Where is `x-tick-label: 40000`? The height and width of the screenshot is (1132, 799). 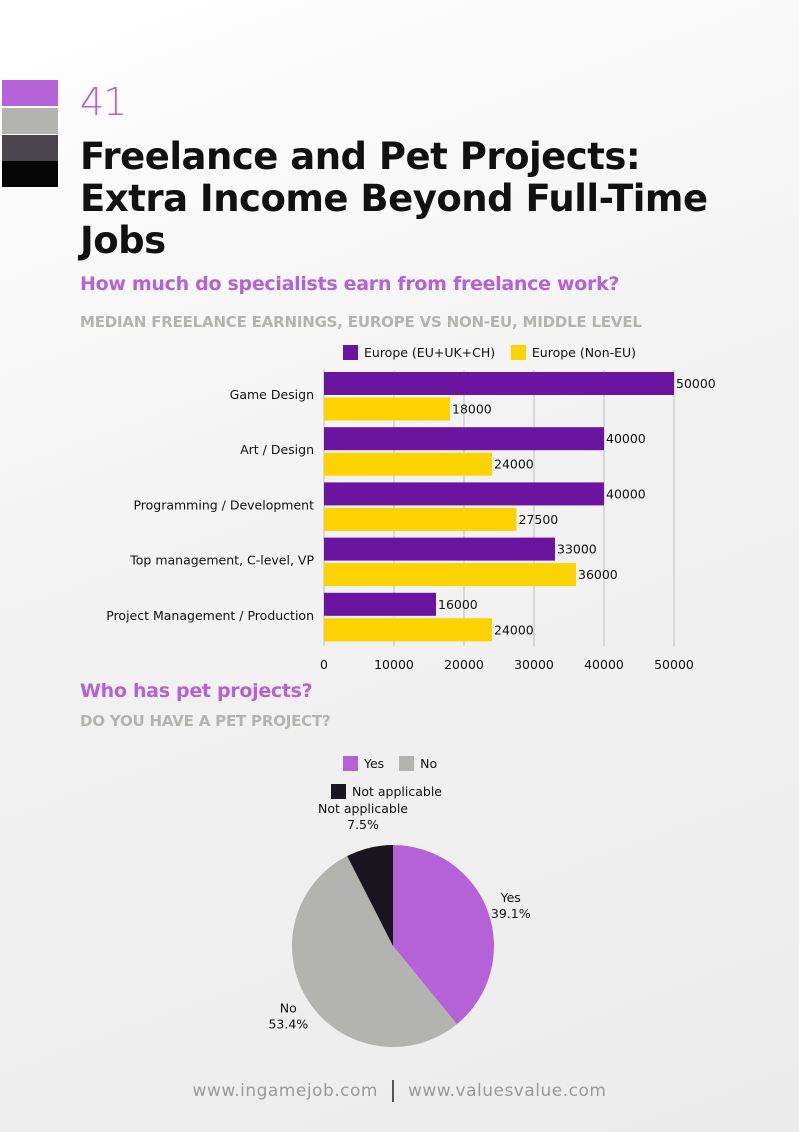
x-tick-label: 40000 is located at coordinates (604, 663).